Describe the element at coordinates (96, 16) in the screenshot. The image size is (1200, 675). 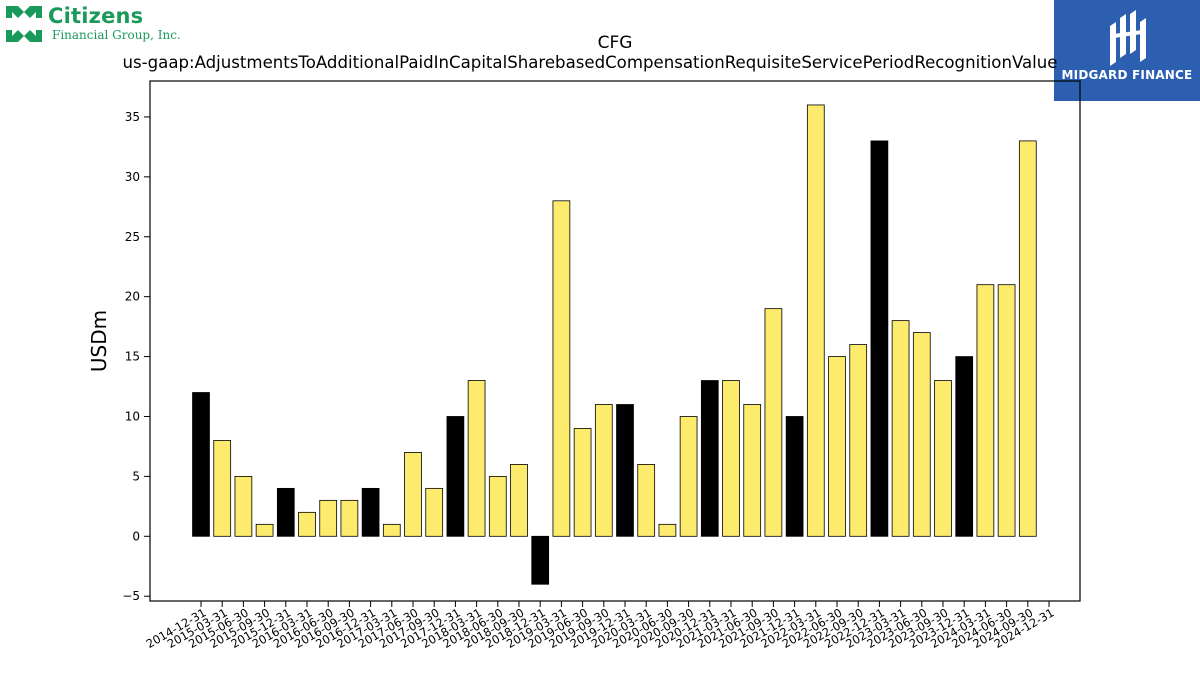
I see `citizens-brand-name: Citizens` at that location.